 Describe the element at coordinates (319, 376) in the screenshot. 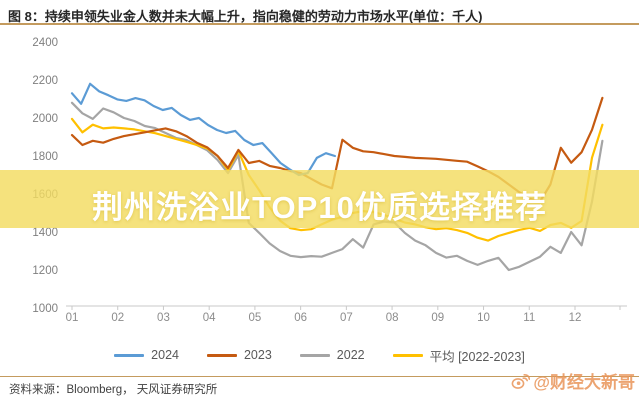

I see `footer-rule` at that location.